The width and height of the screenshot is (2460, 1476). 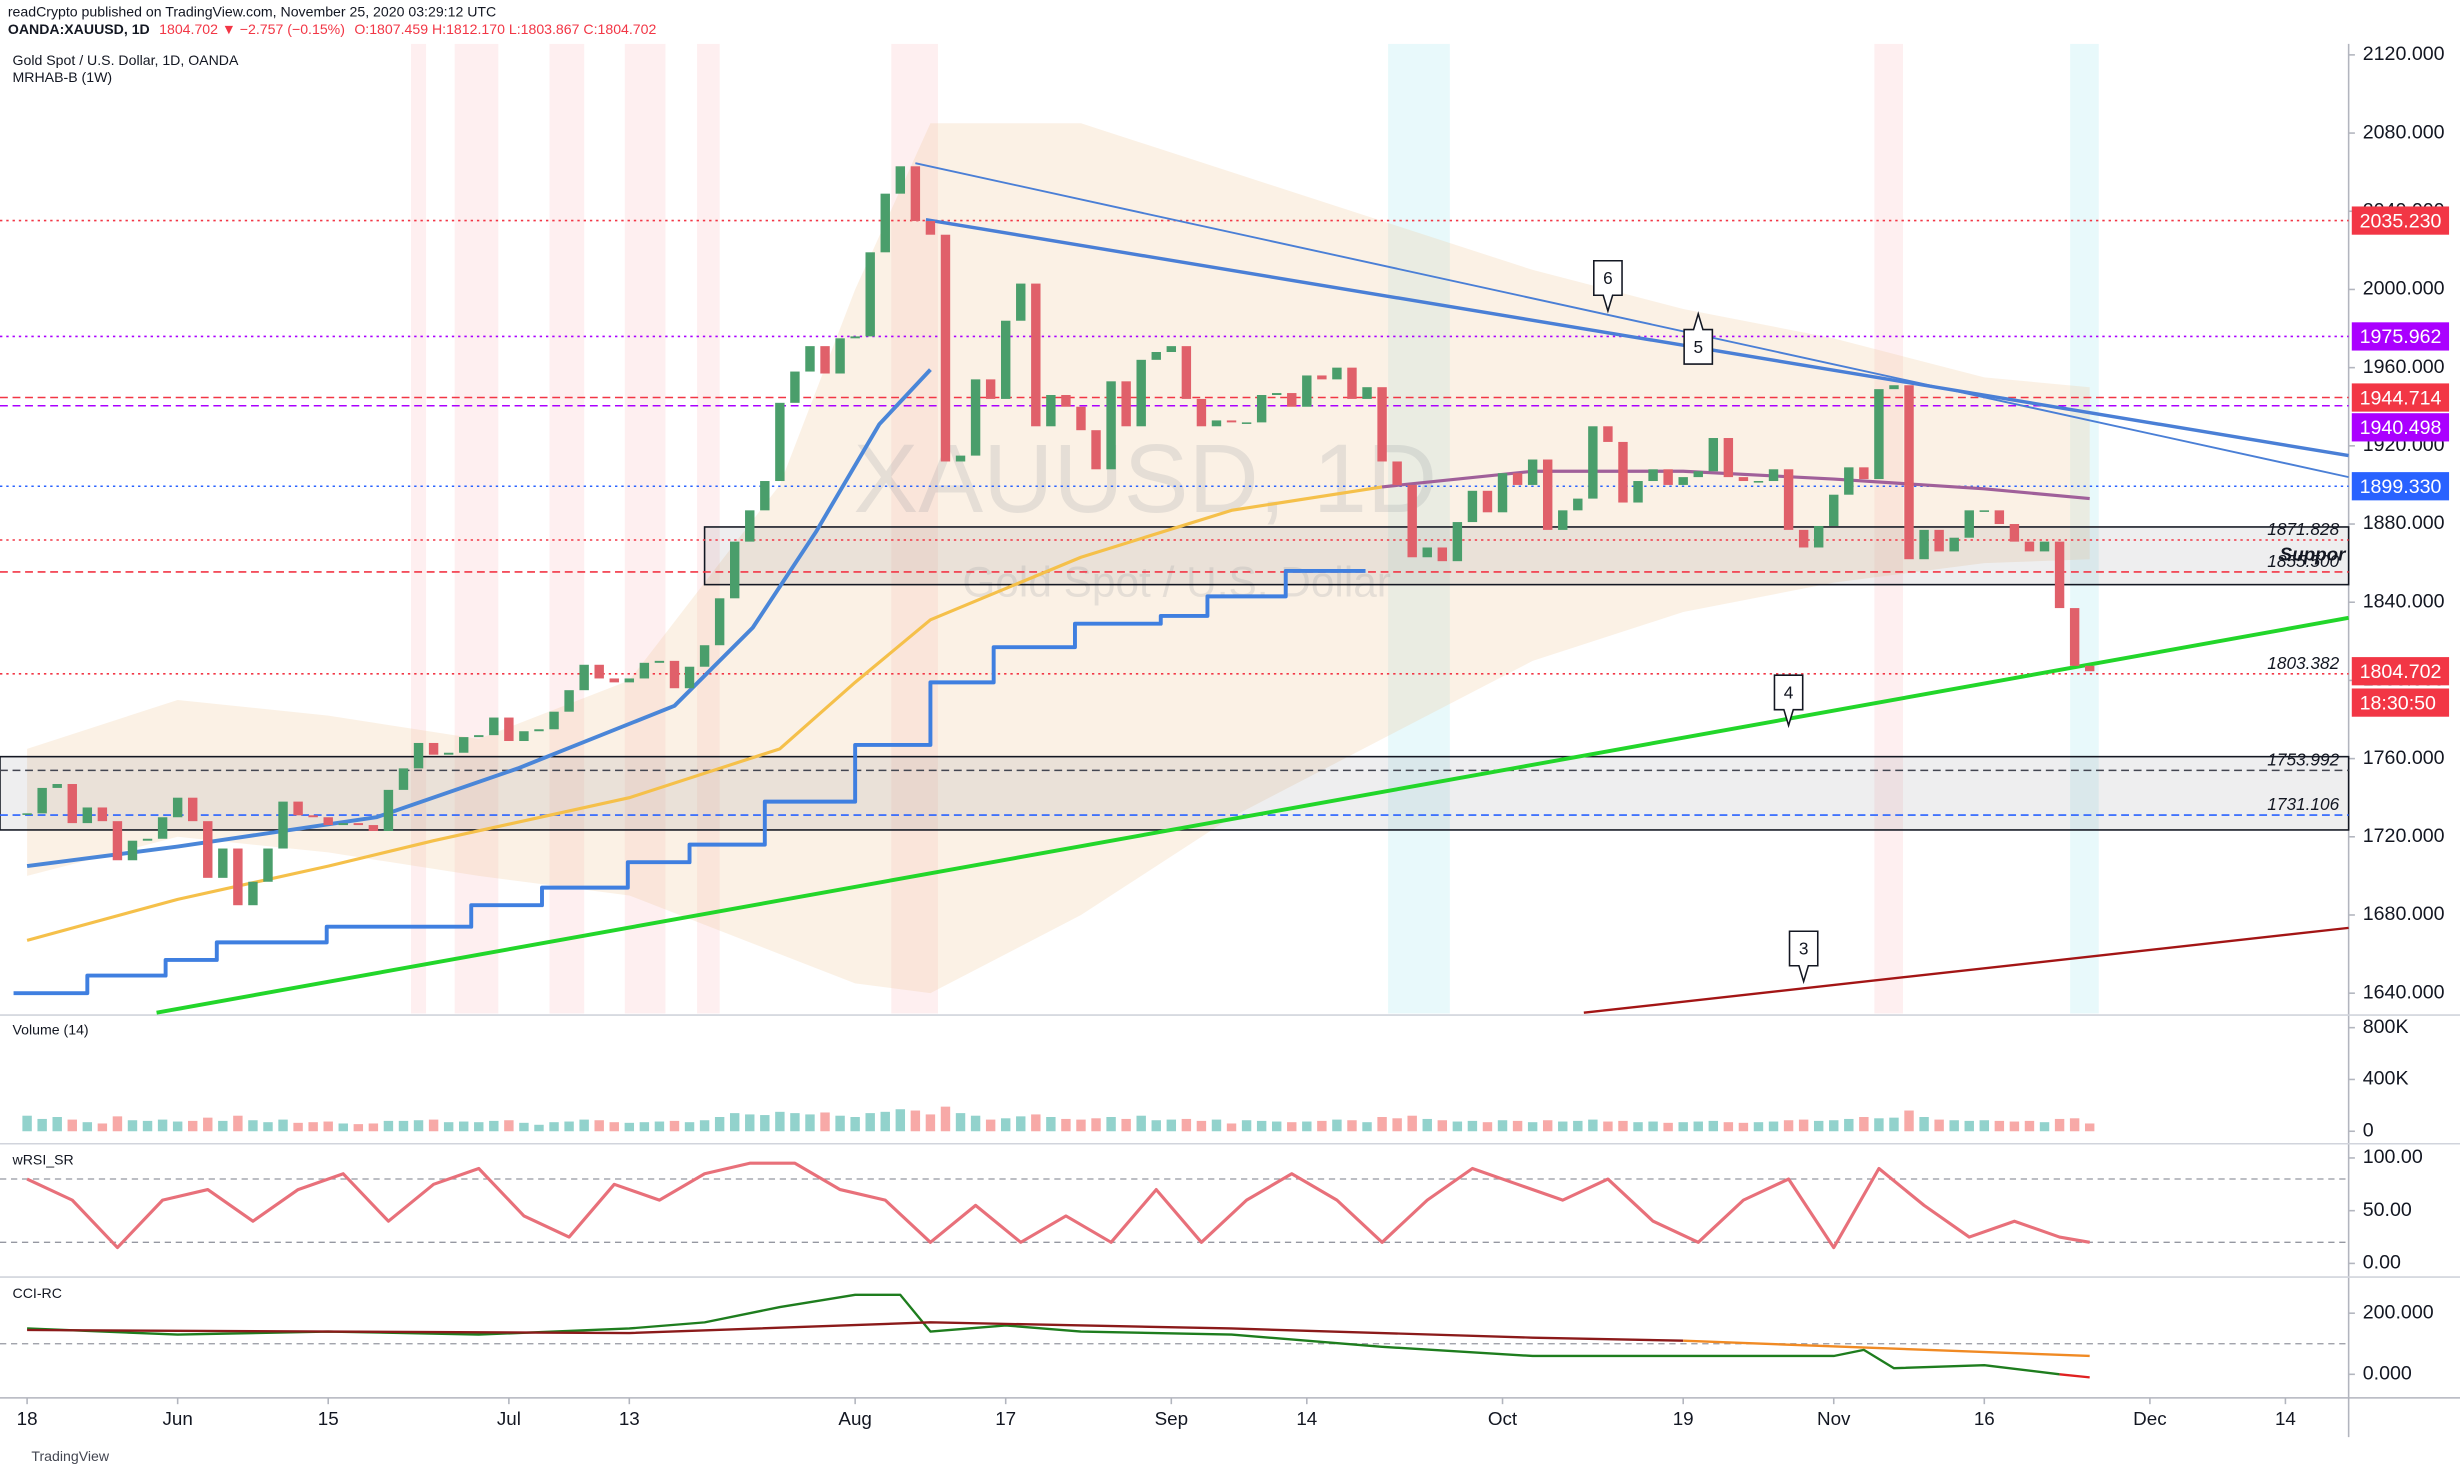 What do you see at coordinates (1171, 1418) in the screenshot?
I see `x-tick-label: Sep` at bounding box center [1171, 1418].